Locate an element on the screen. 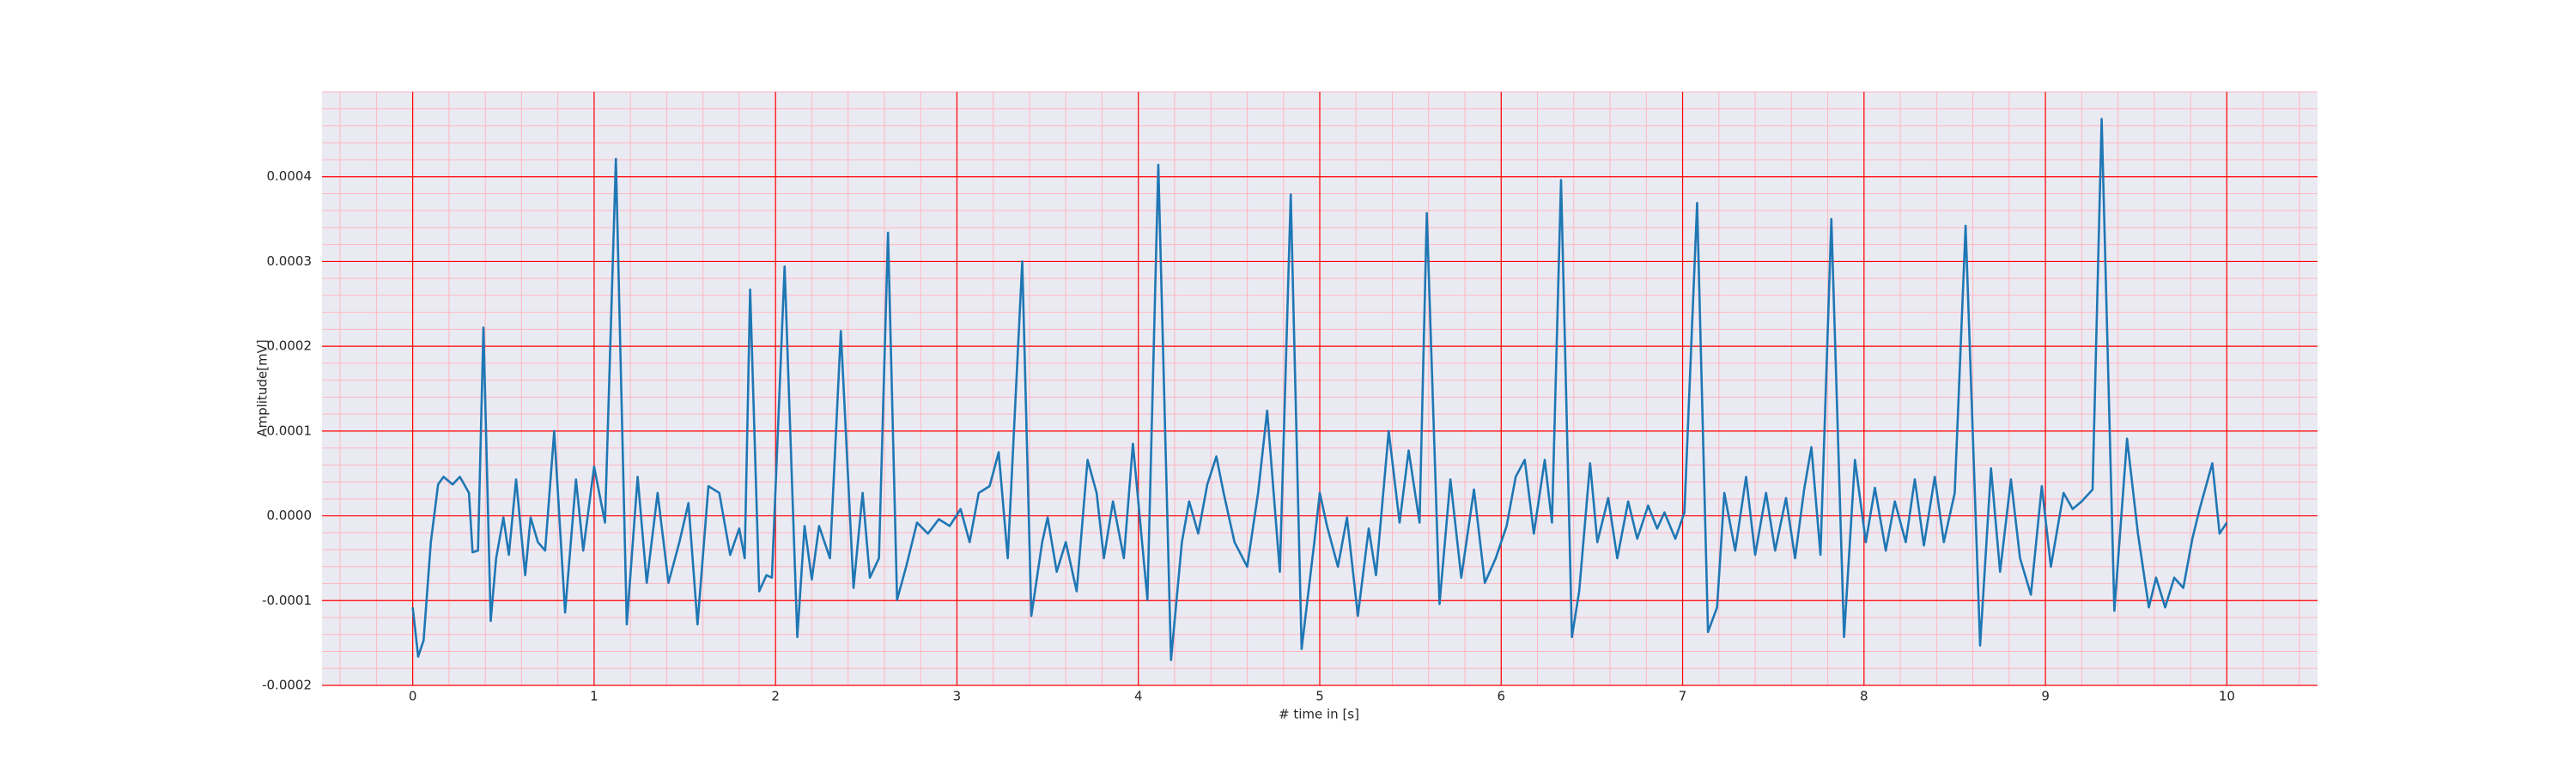 The image size is (2576, 773). x-tick-label: 5 is located at coordinates (1319, 696).